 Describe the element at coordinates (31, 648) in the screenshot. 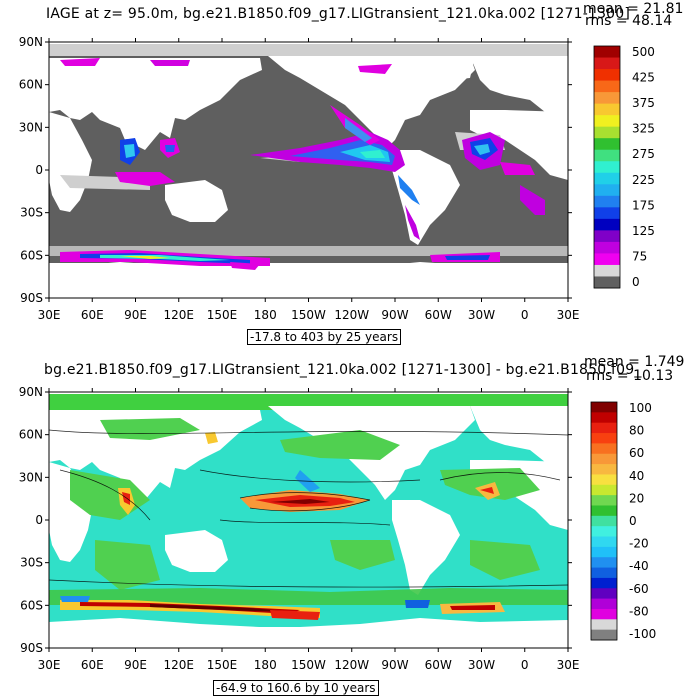

I see `panel2-y-tick-label: 90S` at that location.